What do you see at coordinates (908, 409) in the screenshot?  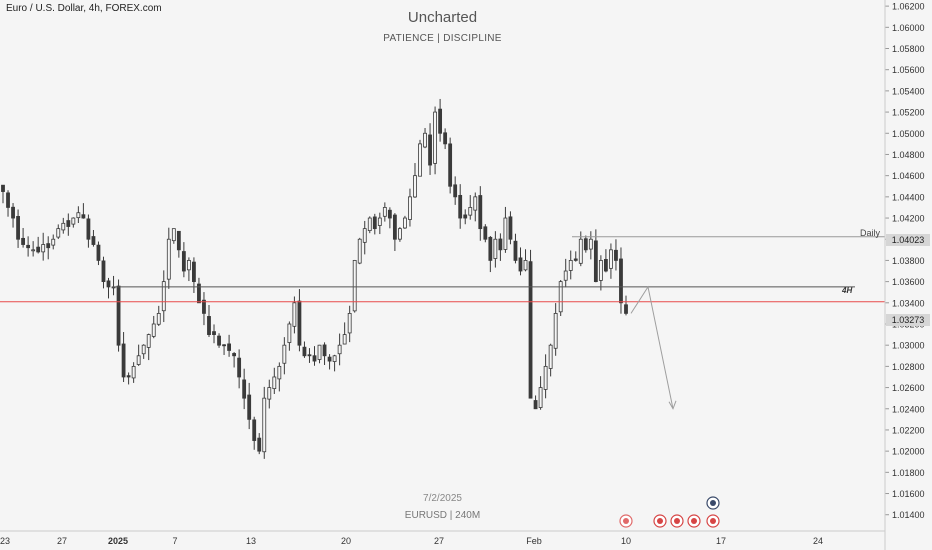 I see `y-tick-label: 1.02400` at bounding box center [908, 409].